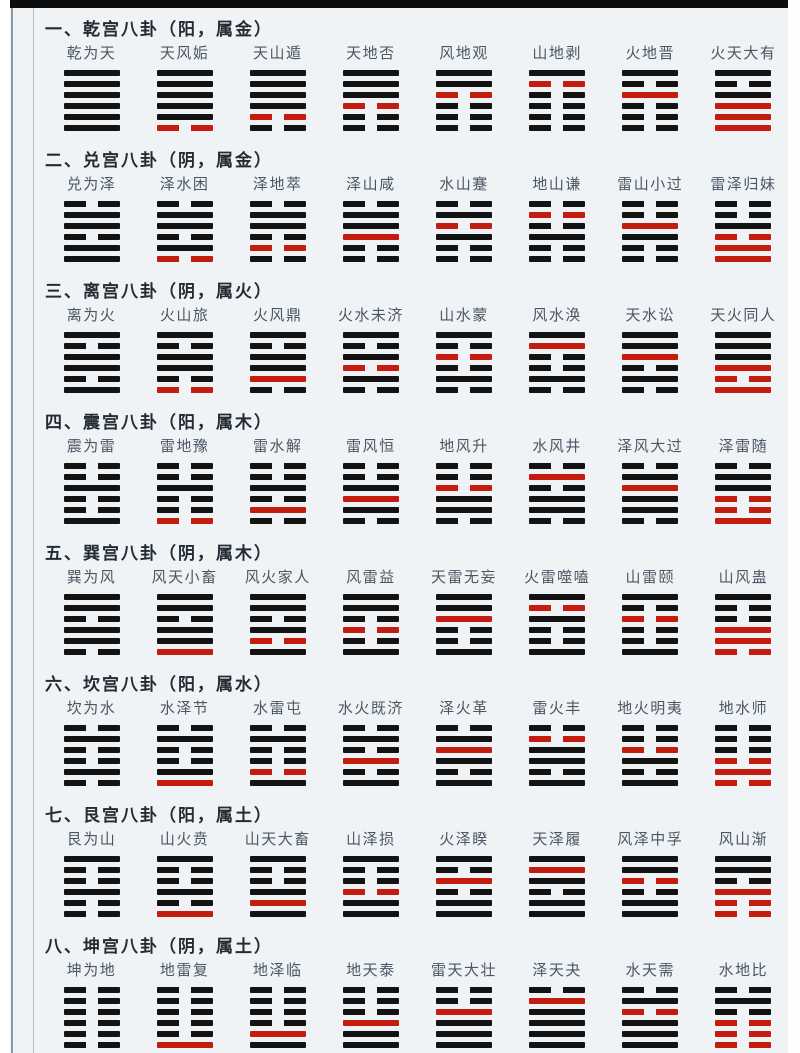 This screenshot has height=1053, width=800. I want to click on hexagram-cell: 雷火丰, so click(557, 743).